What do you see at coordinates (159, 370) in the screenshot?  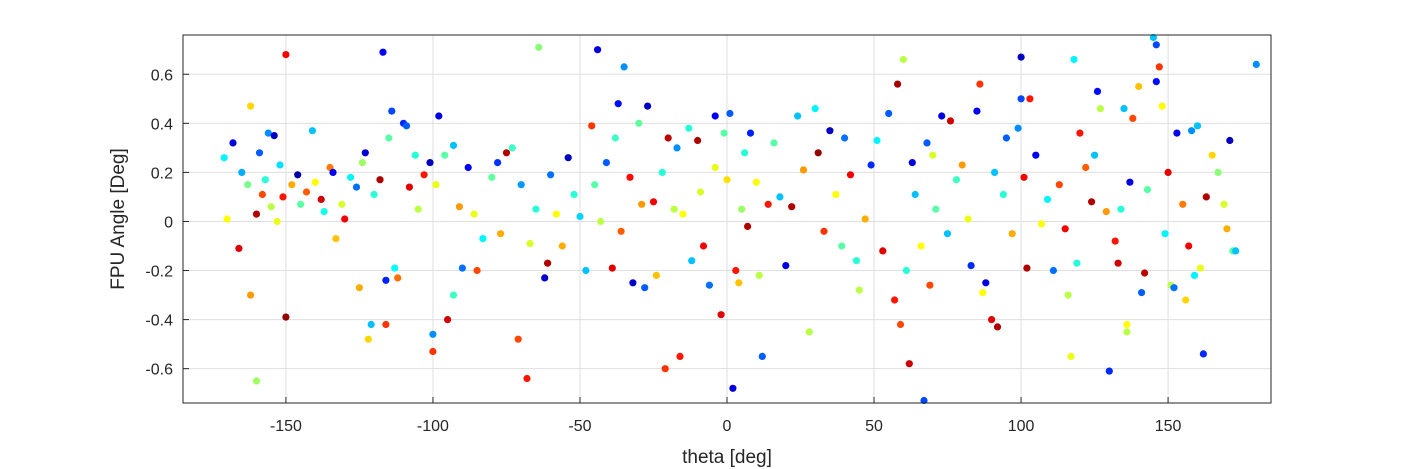 I see `y-tick-label: -0.6` at bounding box center [159, 370].